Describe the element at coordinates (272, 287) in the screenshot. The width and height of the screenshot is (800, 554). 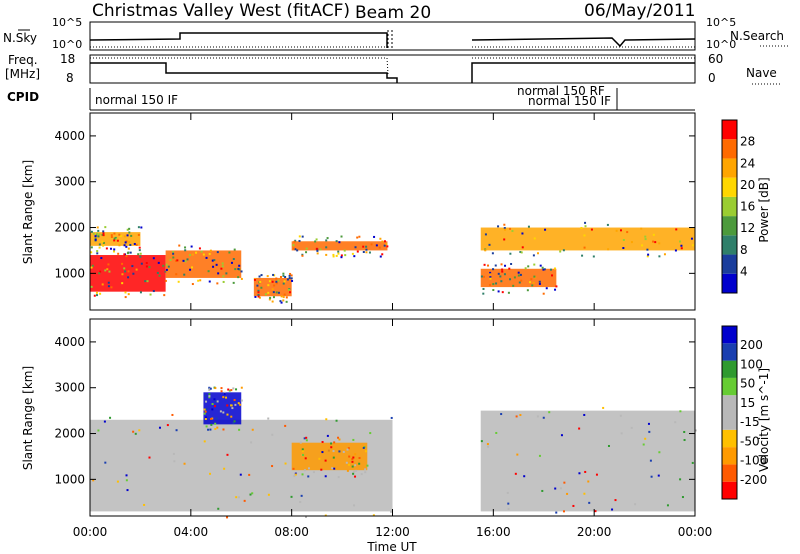
I see `data-band` at that location.